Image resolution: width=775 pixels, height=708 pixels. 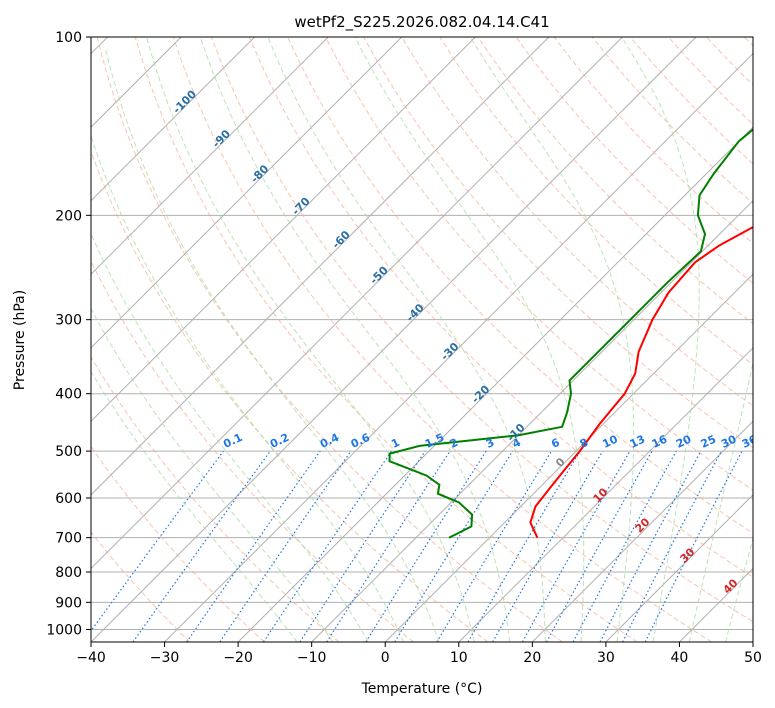 What do you see at coordinates (68, 539) in the screenshot?
I see `y-tick-label: 700` at bounding box center [68, 539].